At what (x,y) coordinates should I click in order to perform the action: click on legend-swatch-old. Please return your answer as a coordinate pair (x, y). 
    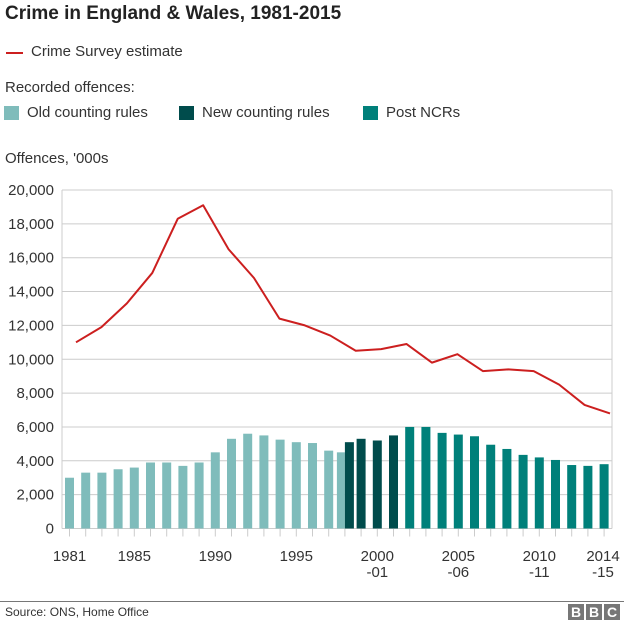
    Looking at the image, I should click on (11, 113).